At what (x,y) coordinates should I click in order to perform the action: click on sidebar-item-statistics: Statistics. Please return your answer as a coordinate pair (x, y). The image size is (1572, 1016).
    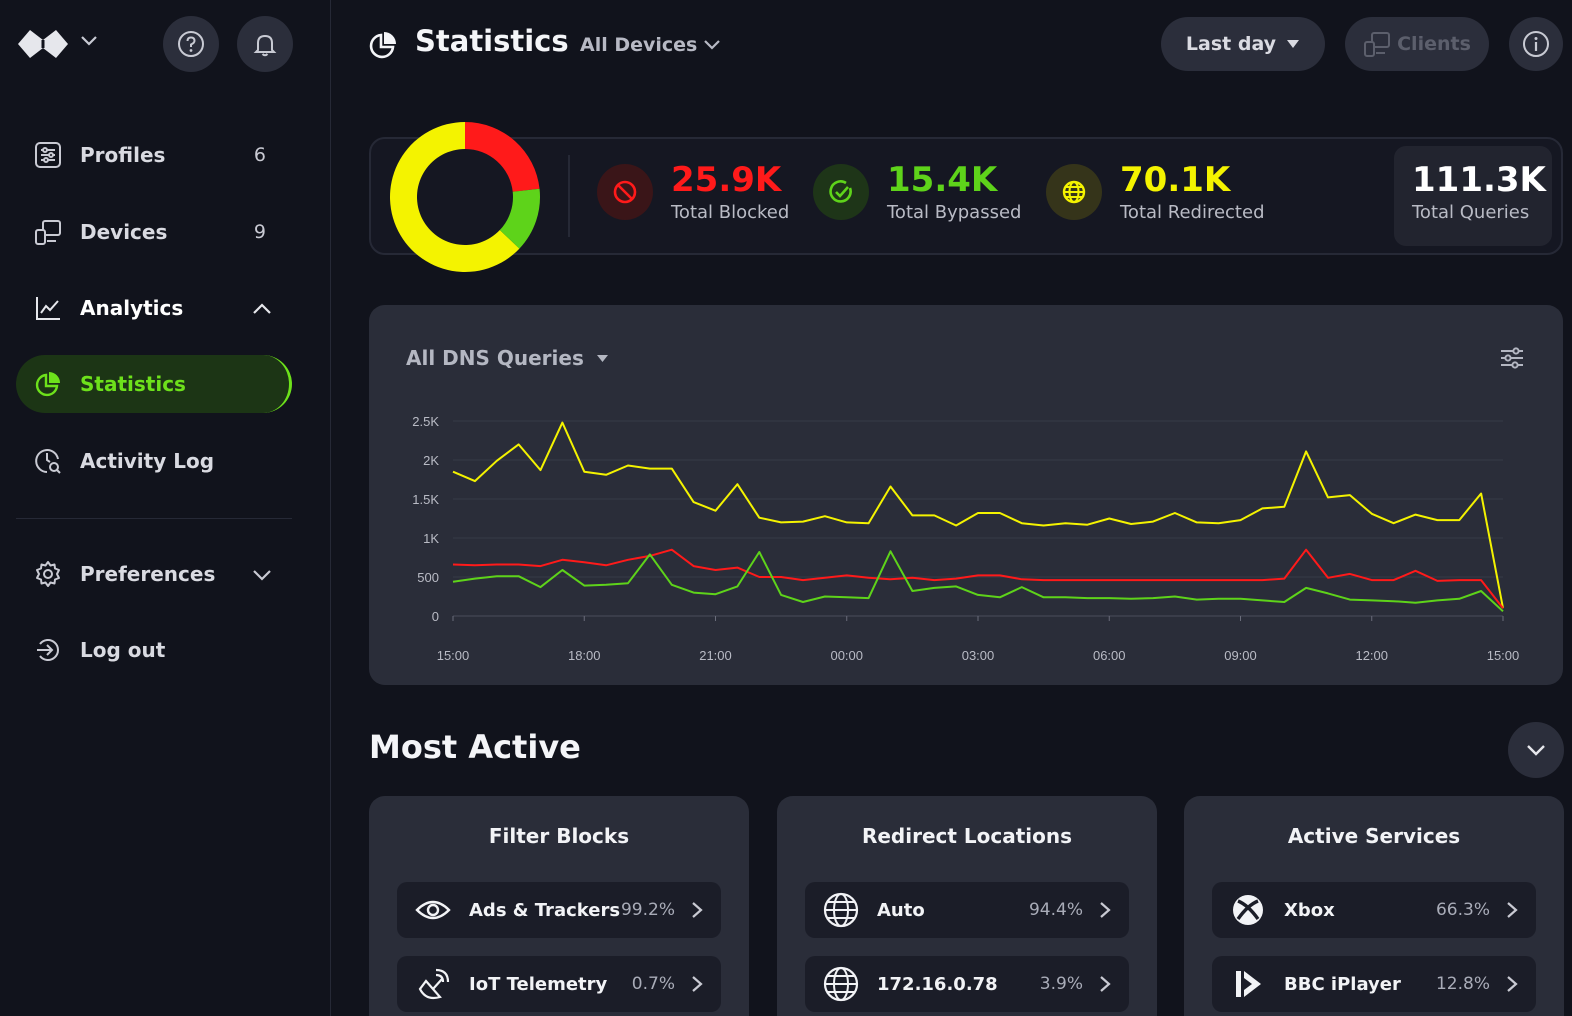
    Looking at the image, I should click on (154, 384).